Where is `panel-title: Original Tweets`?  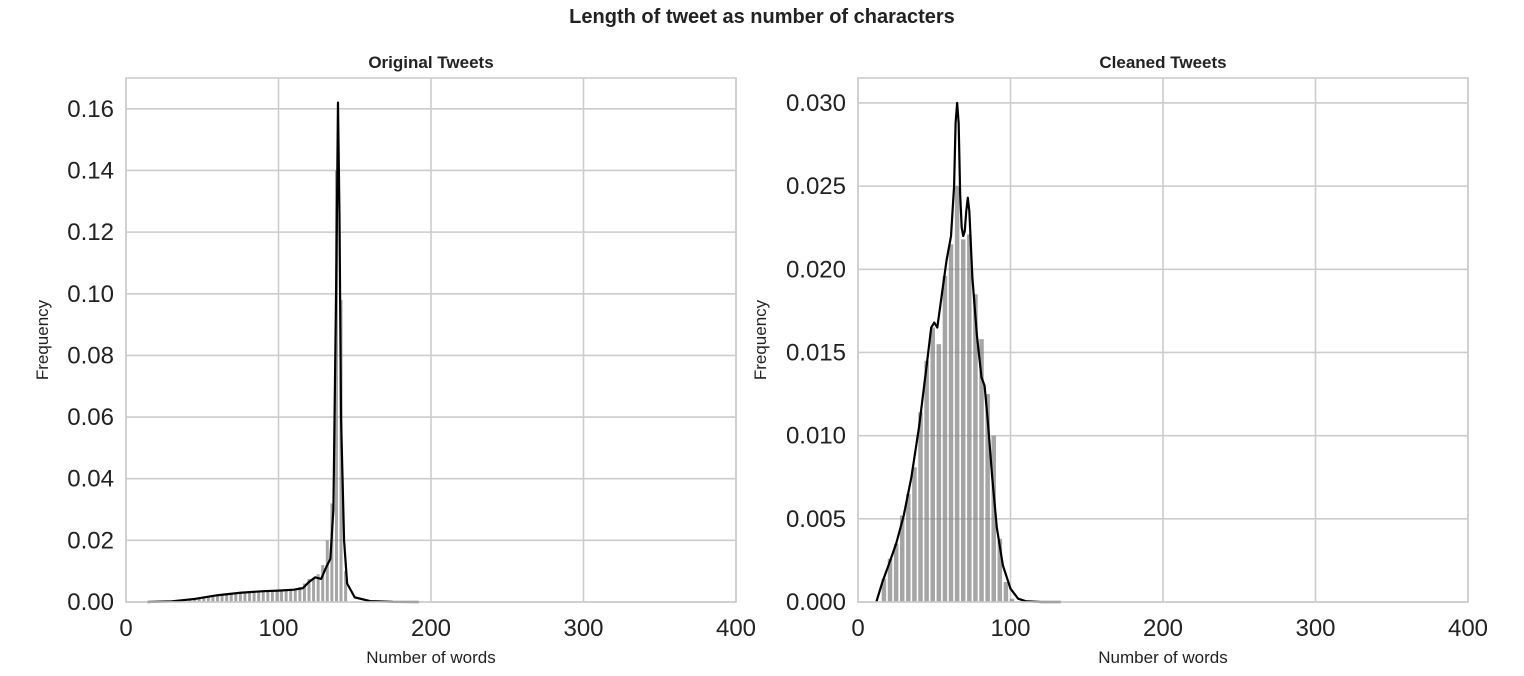 panel-title: Original Tweets is located at coordinates (430, 62).